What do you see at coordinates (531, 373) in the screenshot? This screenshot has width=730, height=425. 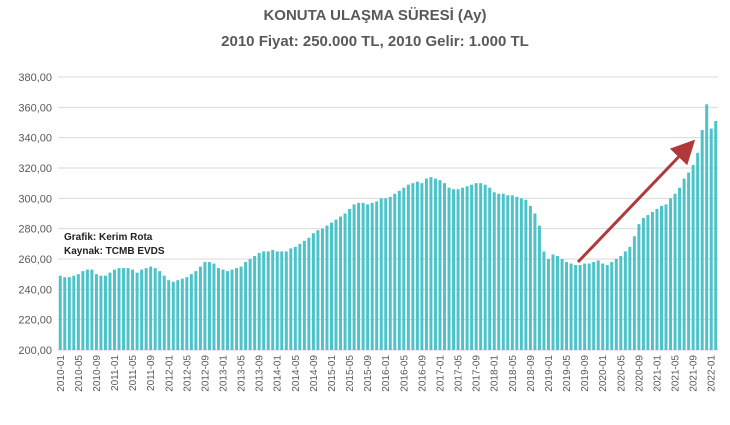 I see `x-tick-label: 2018-09` at bounding box center [531, 373].